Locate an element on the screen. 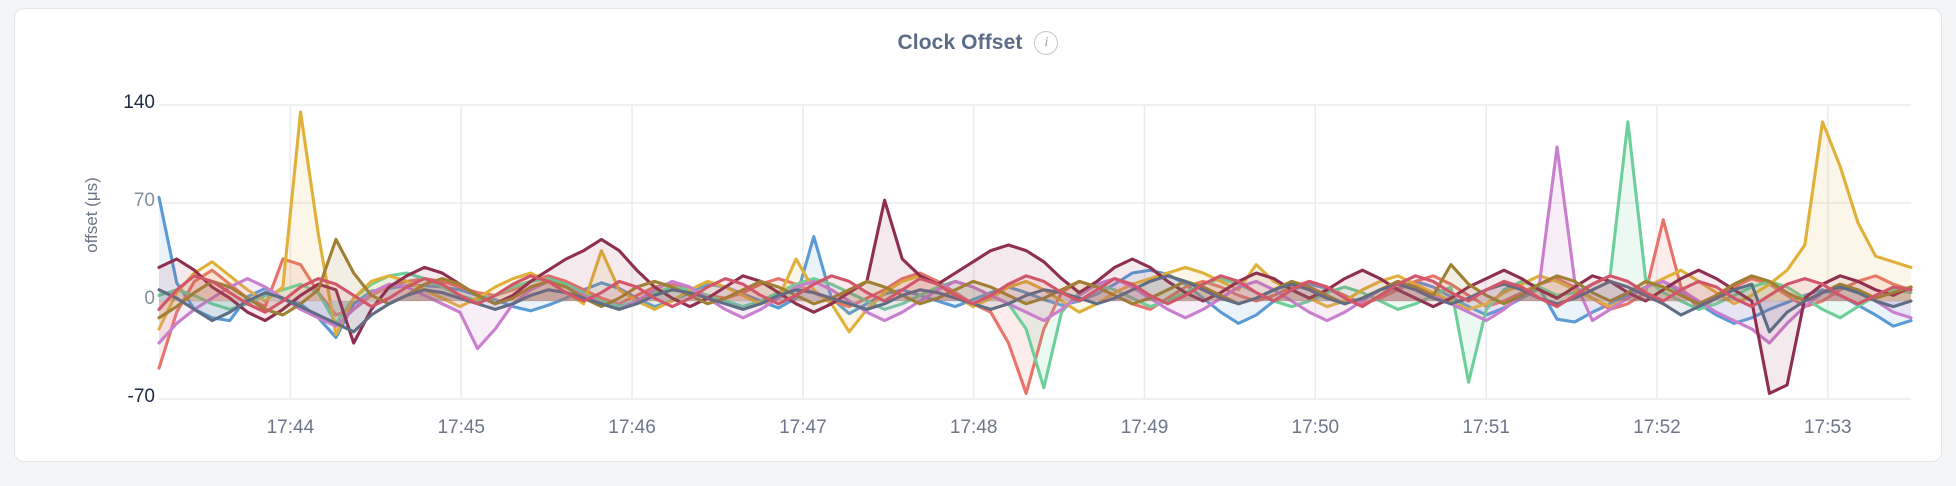  y-tick-label: -70 is located at coordinates (141, 396).